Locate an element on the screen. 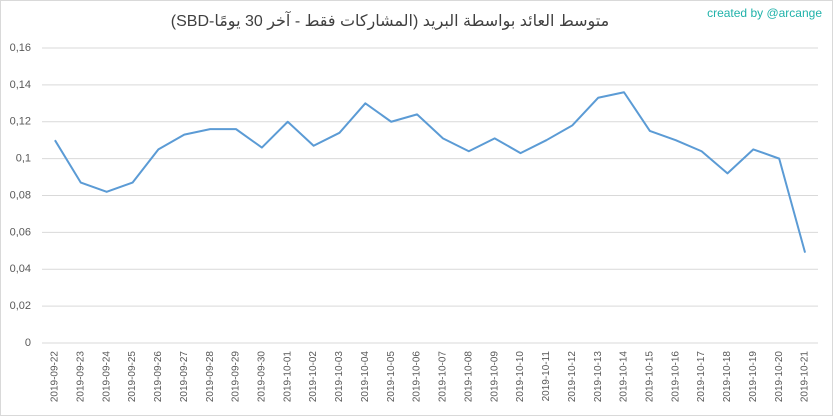  x-tick-label: 2019-09-28 is located at coordinates (210, 377).